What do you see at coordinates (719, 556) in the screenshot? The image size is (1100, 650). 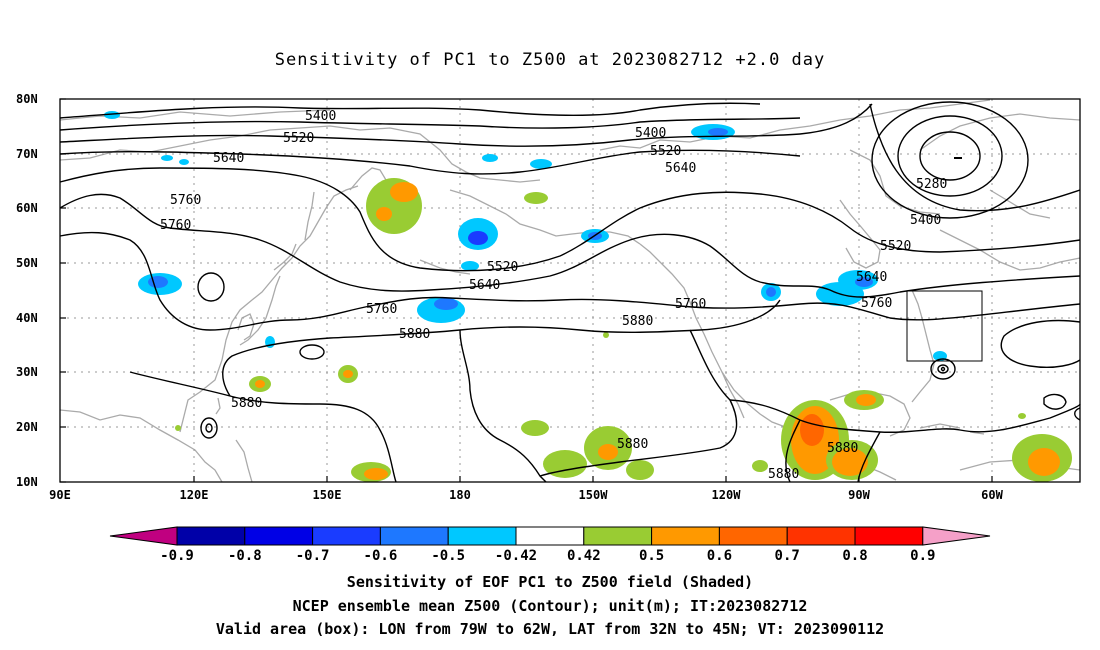 I see `colorbar-tick-label: 0.6` at bounding box center [719, 556].